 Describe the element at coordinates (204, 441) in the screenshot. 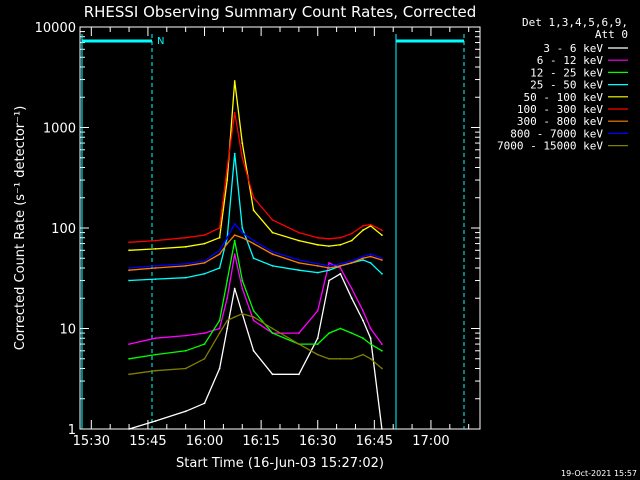

I see `x-tick-label: 16:00` at that location.